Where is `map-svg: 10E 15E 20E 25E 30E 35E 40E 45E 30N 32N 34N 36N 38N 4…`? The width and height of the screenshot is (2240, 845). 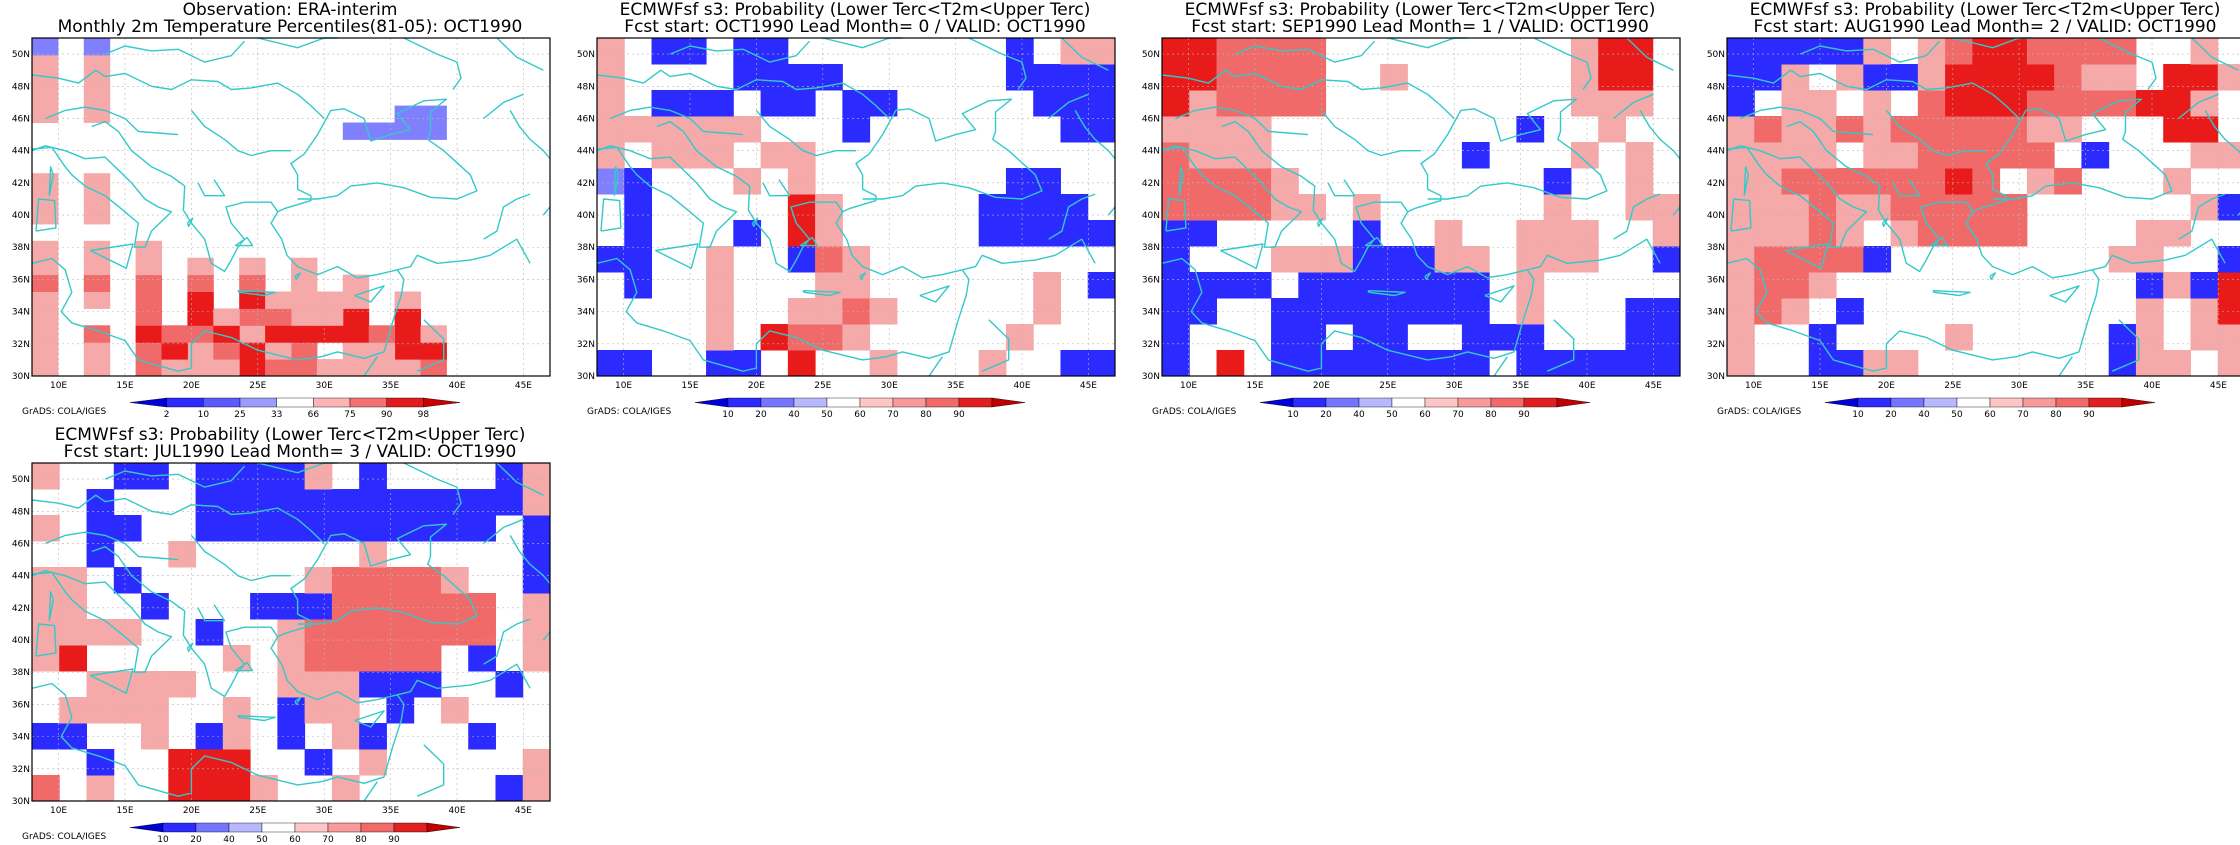
map-svg: 10E 15E 20E 25E 30E 35E 40E 45E 30N 32N 34N 36N 38N 4… is located at coordinates (1411, 228).